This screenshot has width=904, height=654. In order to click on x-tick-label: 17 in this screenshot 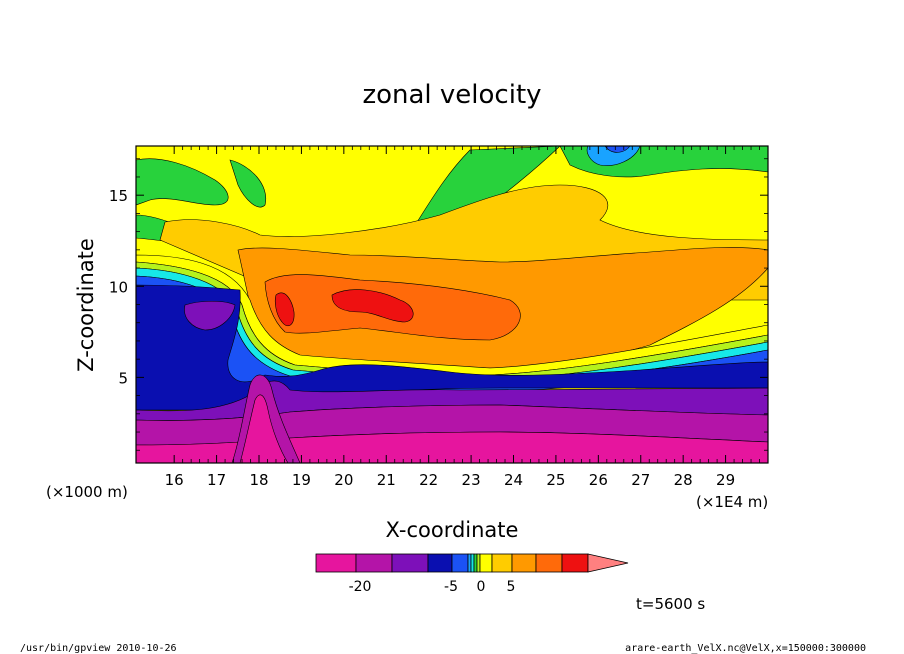, I will do `click(216, 480)`.